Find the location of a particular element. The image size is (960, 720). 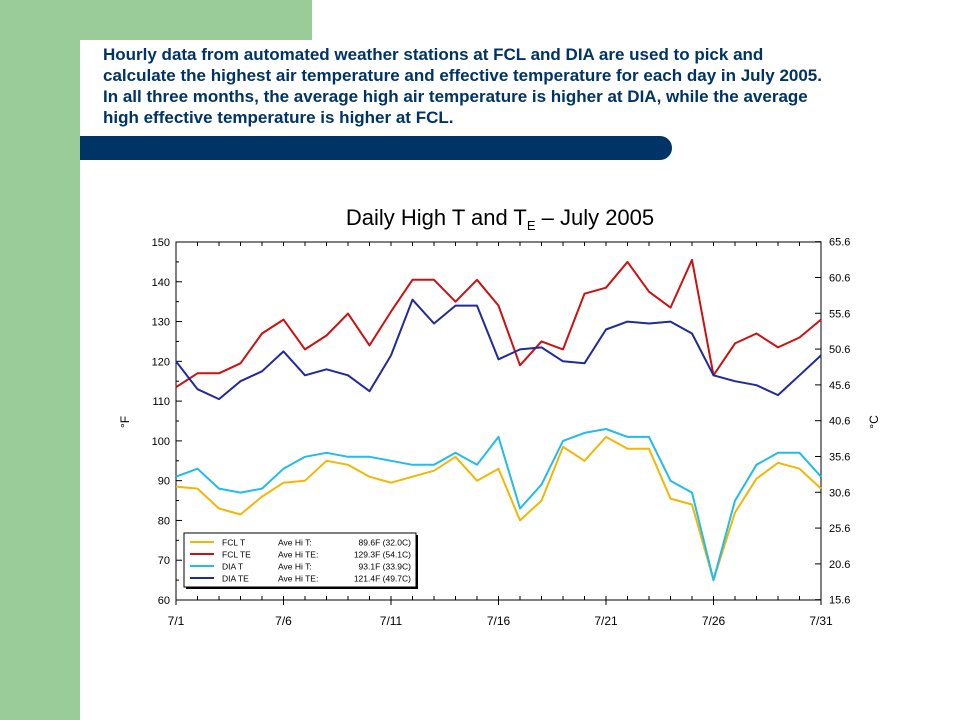

legend-average-value: 121.4F (49.7C) is located at coordinates (382, 579).